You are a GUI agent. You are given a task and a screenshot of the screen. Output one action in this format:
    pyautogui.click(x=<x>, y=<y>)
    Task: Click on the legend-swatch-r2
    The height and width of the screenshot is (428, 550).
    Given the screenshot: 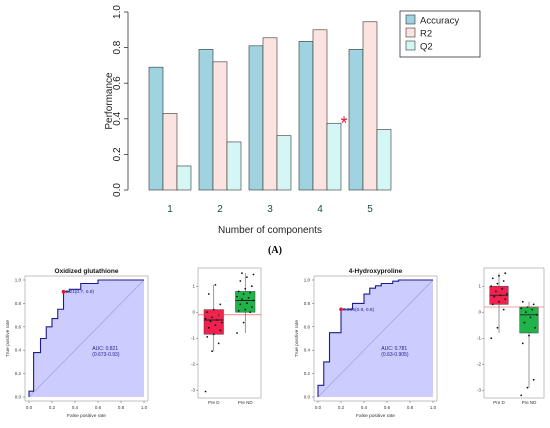 What is the action you would take?
    pyautogui.click(x=410, y=32)
    